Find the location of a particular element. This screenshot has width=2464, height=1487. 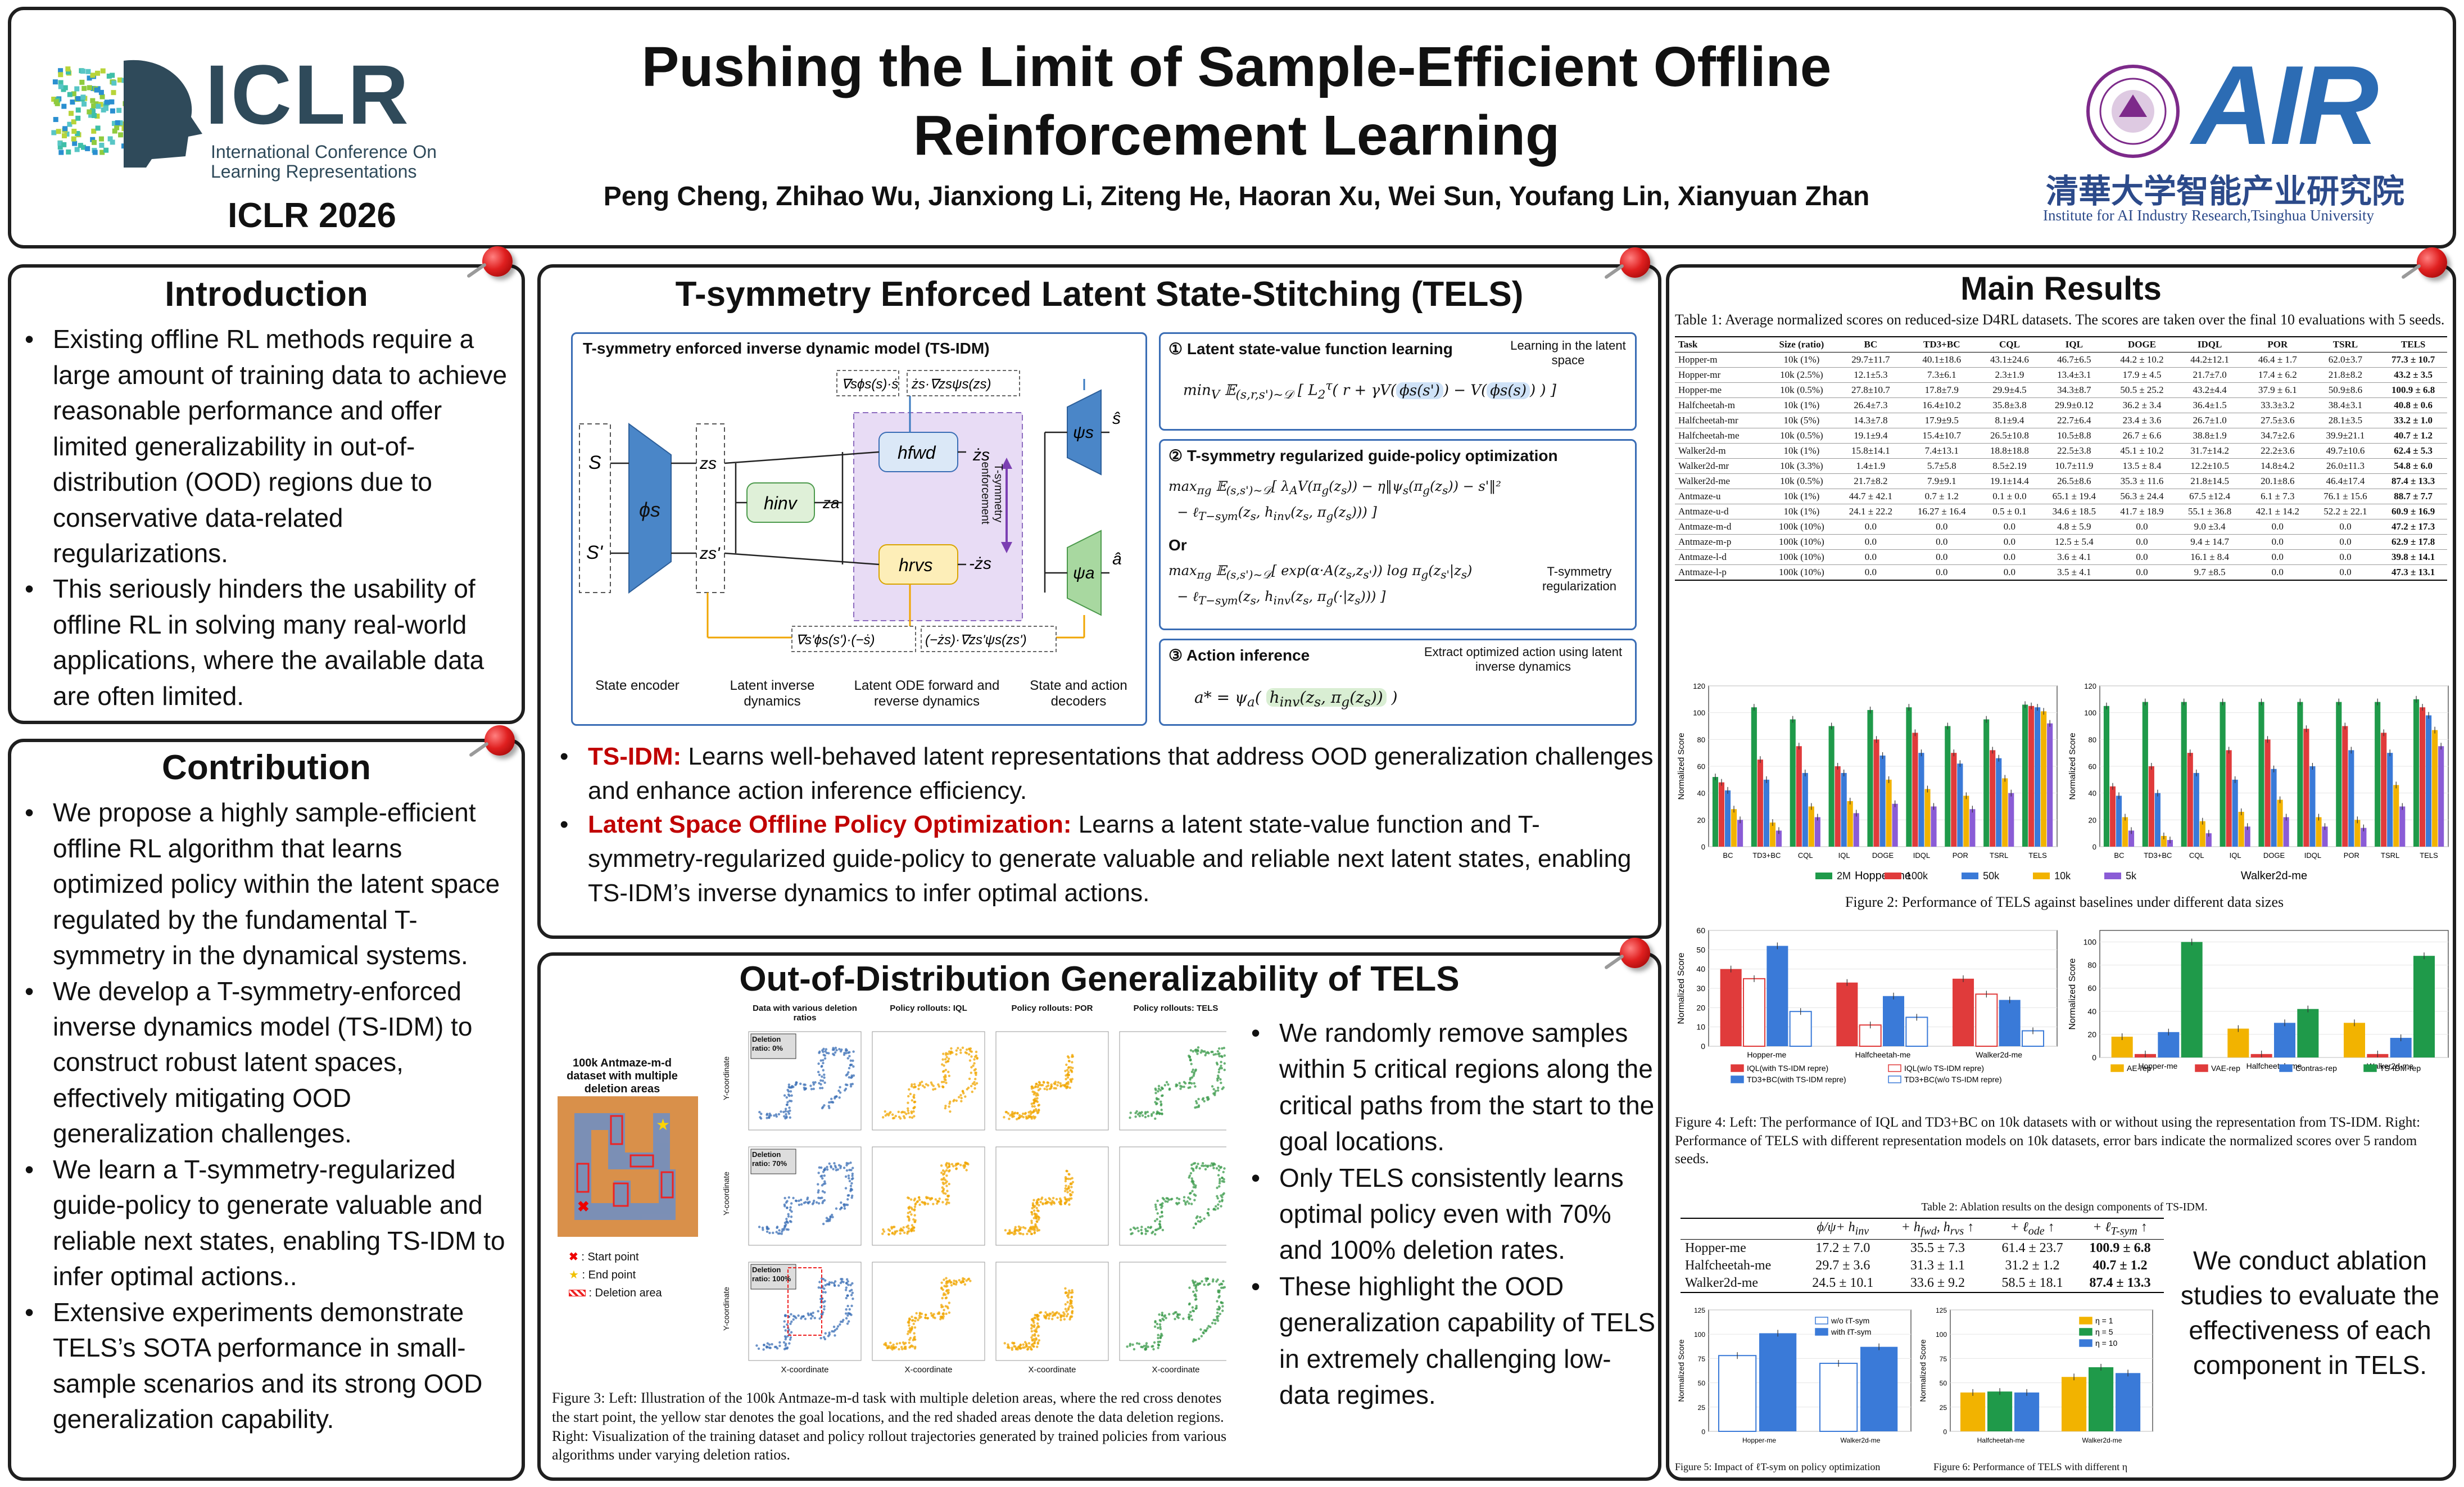

x-axis-label: Walker2d-me is located at coordinates (2274, 876).